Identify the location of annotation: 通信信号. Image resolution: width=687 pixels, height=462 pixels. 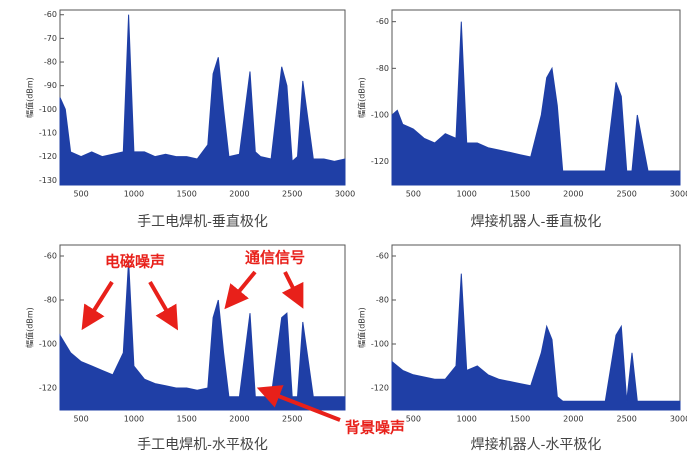
(275, 258).